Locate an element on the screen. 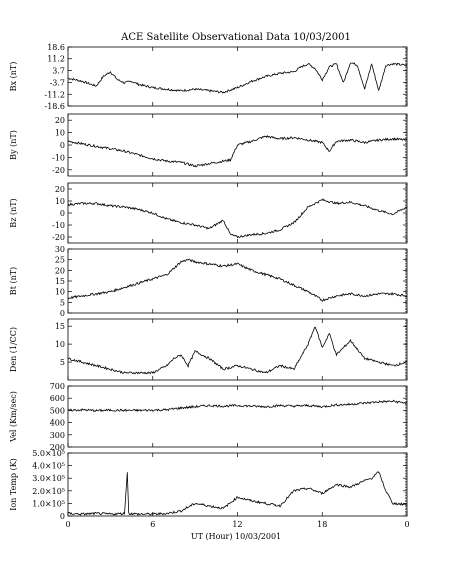  y-tick-label: 1.0×10⁵ is located at coordinates (48, 503).